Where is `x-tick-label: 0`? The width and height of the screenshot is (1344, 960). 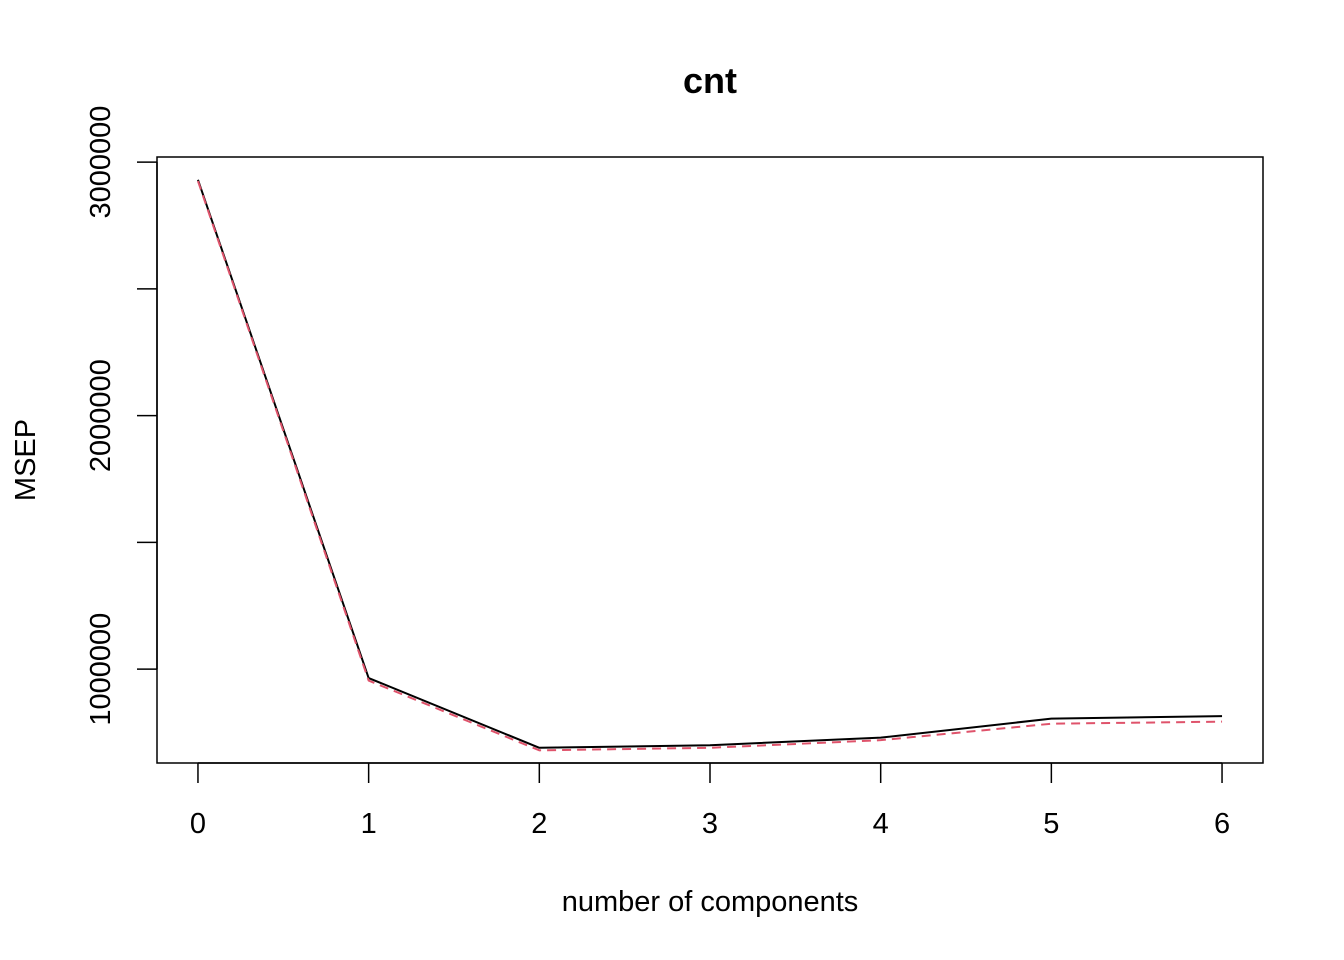
x-tick-label: 0 is located at coordinates (198, 824).